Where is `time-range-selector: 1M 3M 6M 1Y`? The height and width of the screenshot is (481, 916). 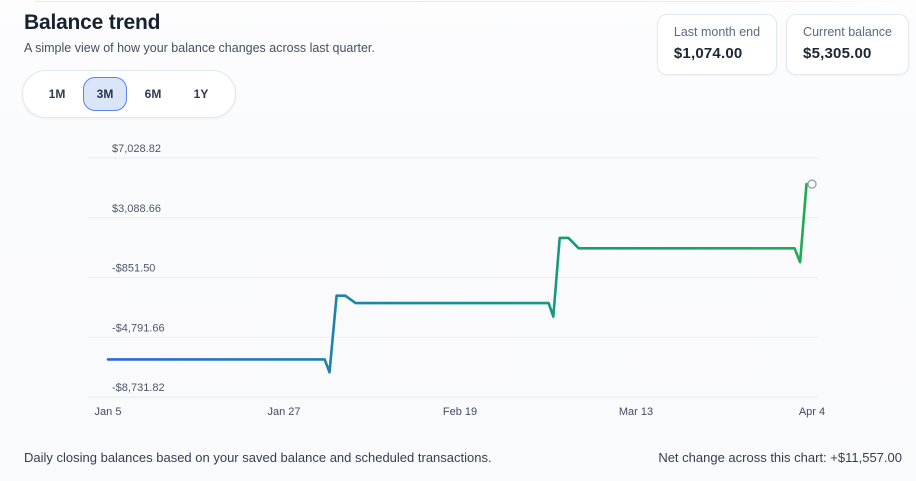
time-range-selector: 1M 3M 6M 1Y is located at coordinates (129, 94).